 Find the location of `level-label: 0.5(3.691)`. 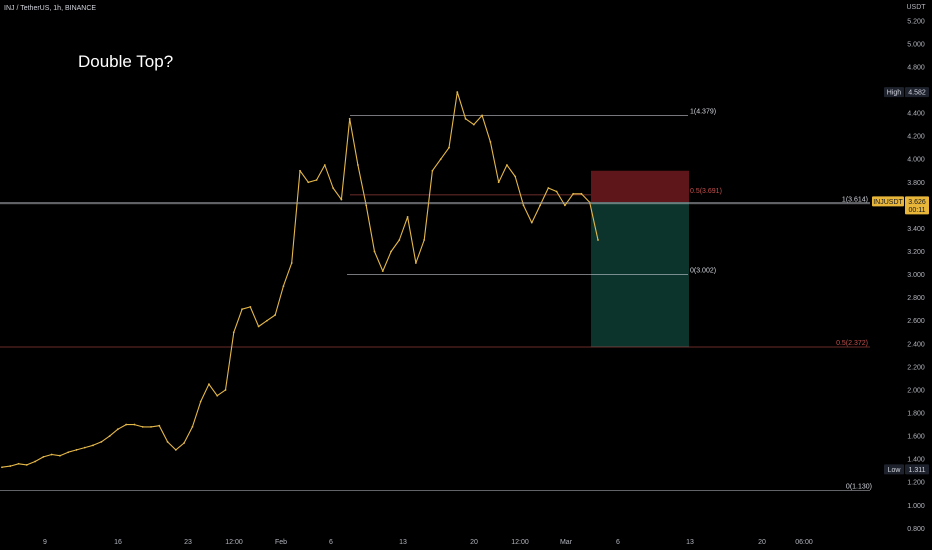

level-label: 0.5(3.691) is located at coordinates (706, 191).